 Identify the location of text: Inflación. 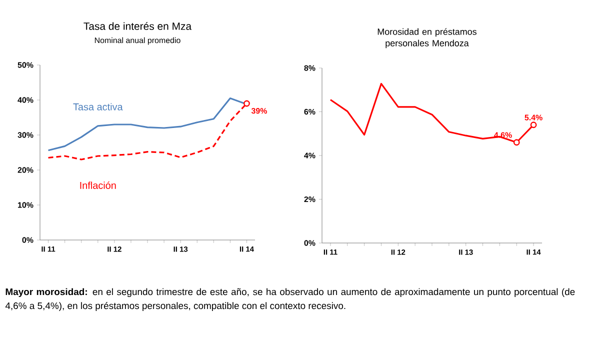
(98, 185).